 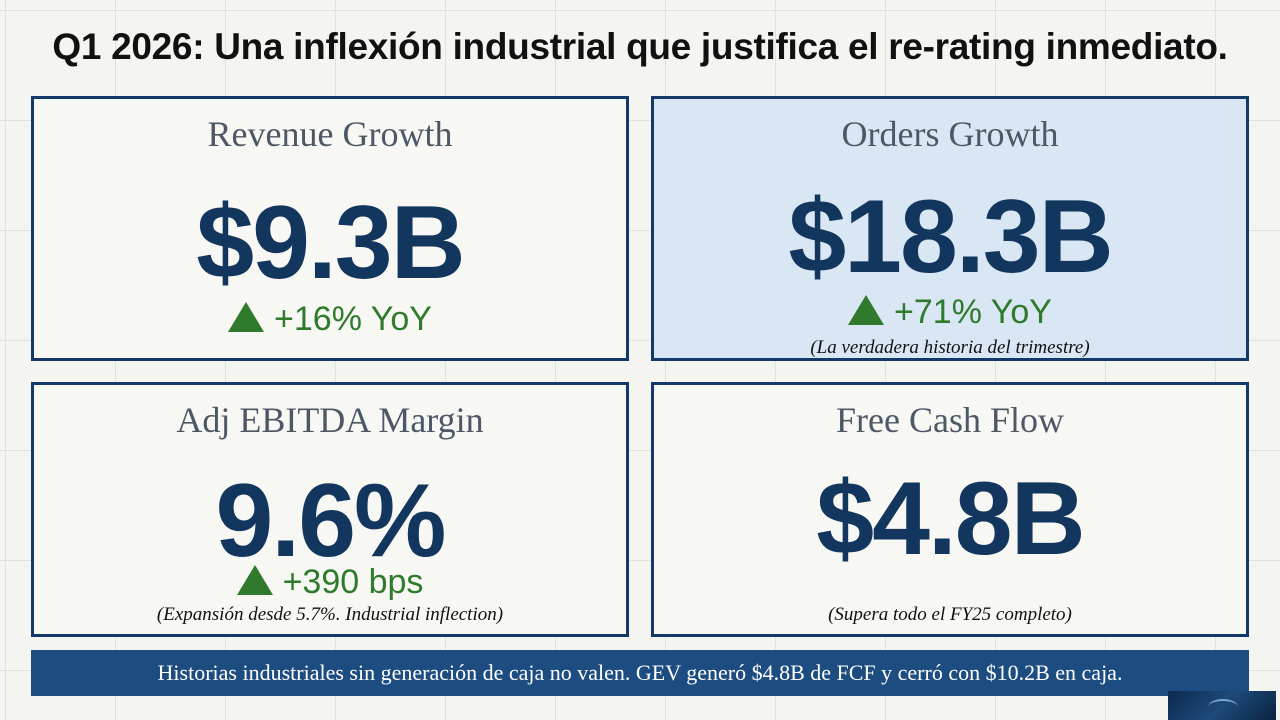 What do you see at coordinates (973, 312) in the screenshot?
I see `card-change-text: +71% YoY` at bounding box center [973, 312].